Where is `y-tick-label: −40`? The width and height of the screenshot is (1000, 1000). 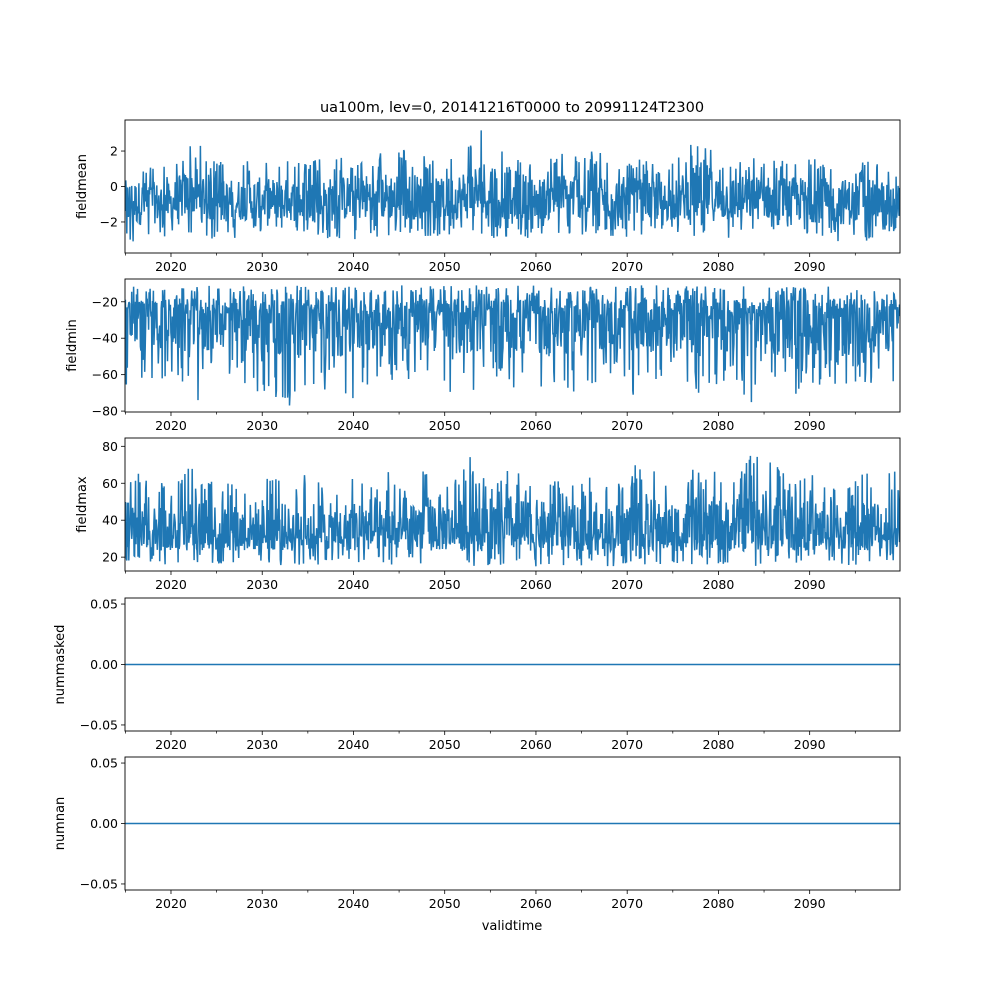
y-tick-label: −40 is located at coordinates (105, 338).